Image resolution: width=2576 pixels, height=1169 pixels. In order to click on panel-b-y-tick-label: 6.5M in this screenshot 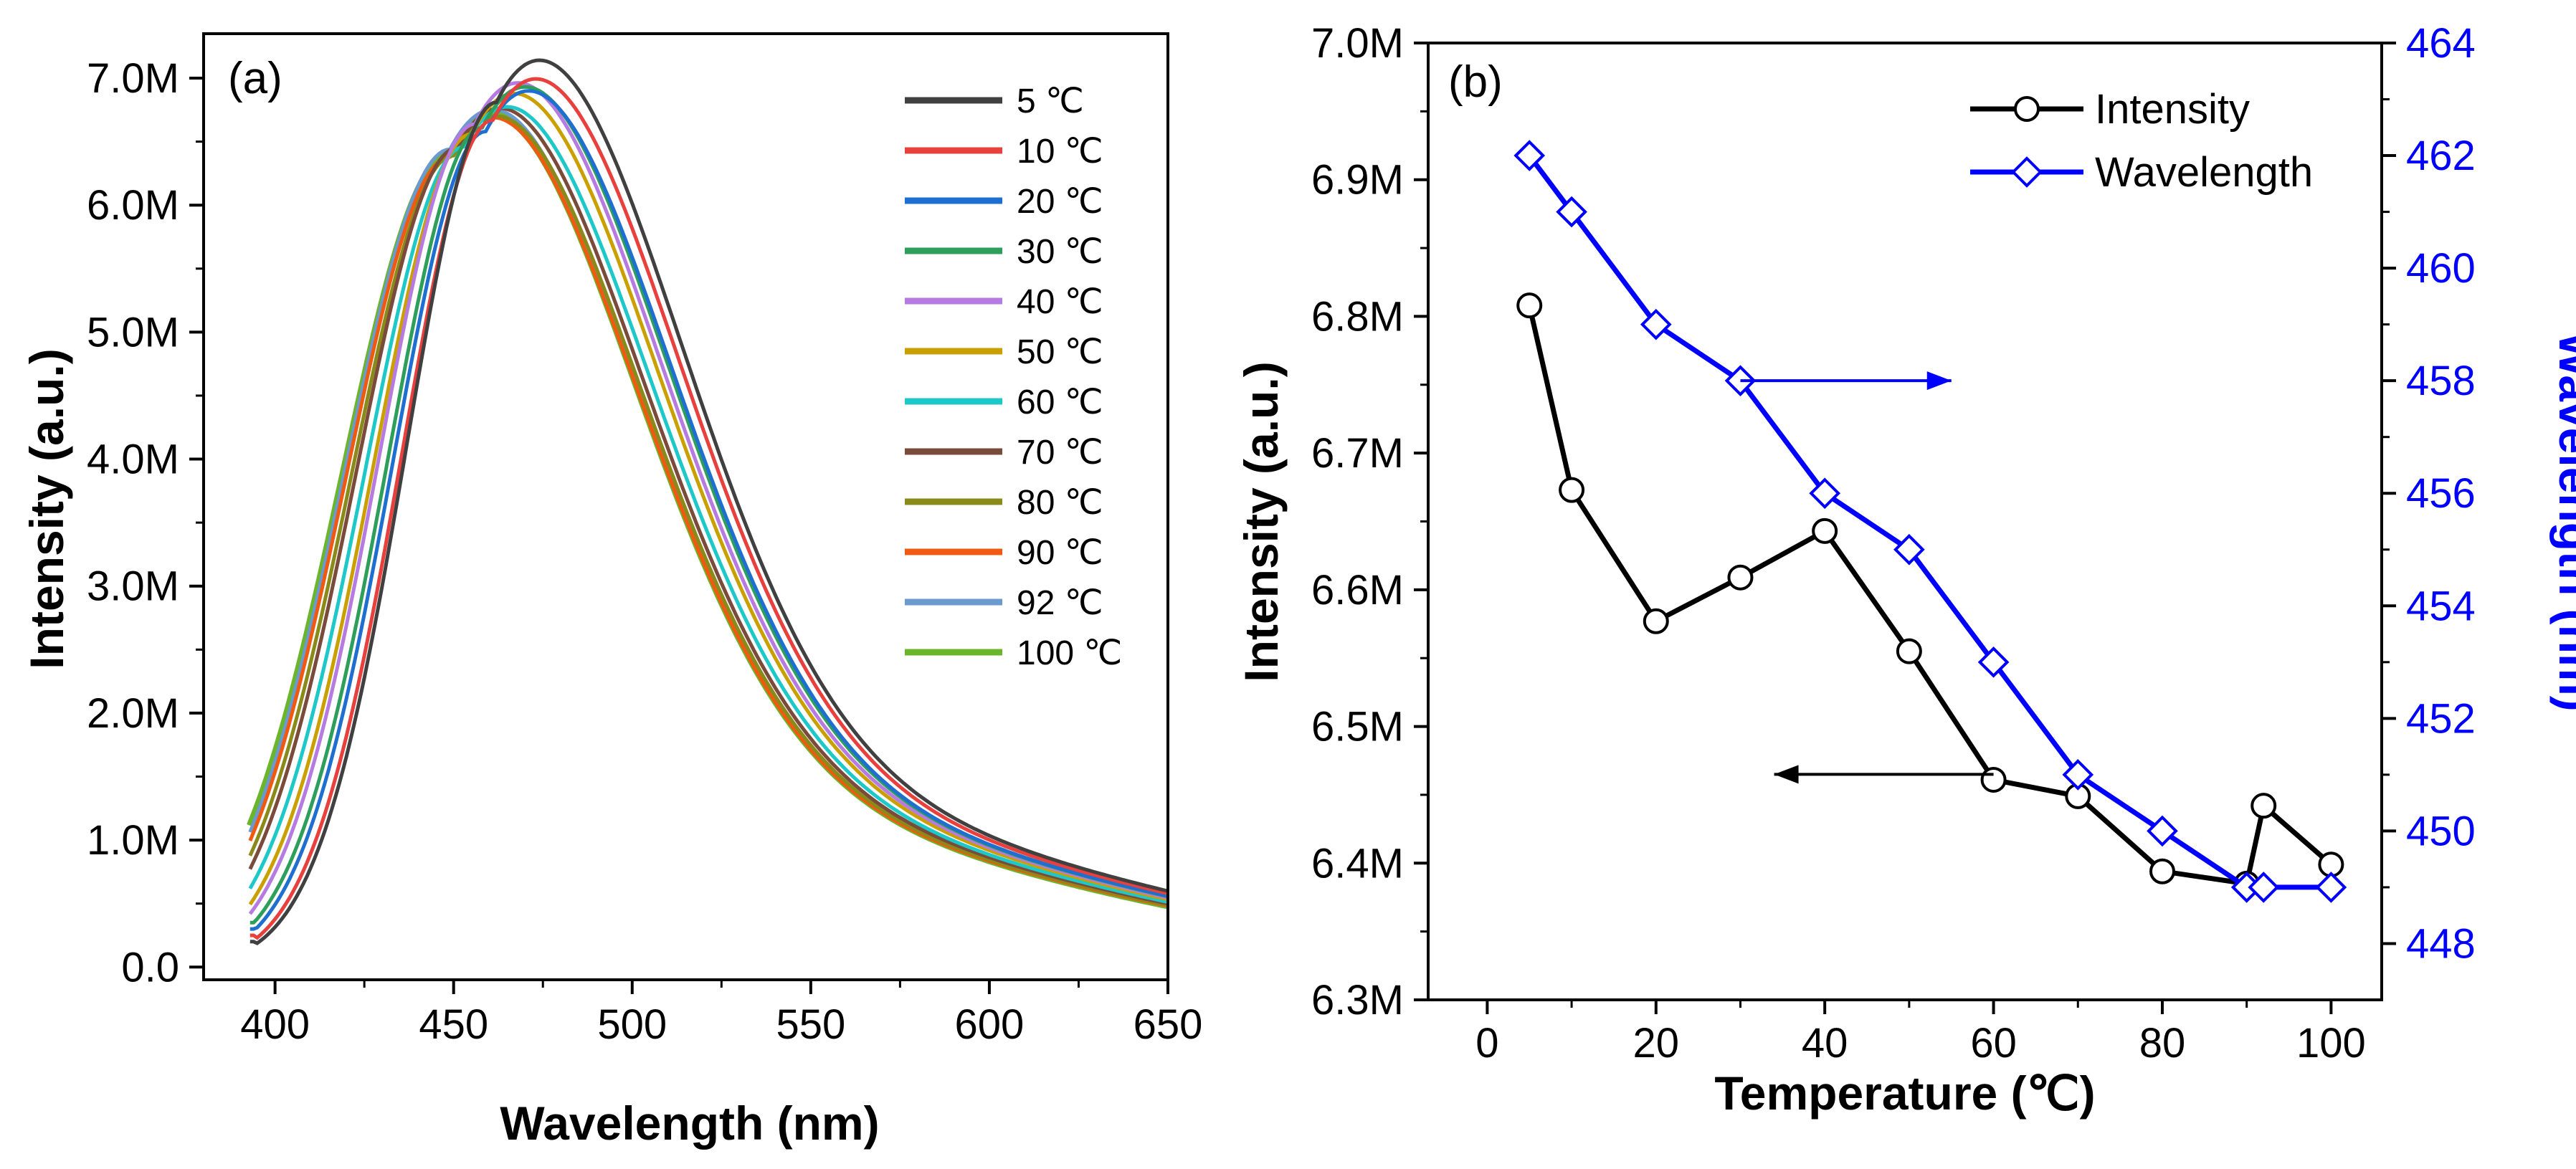, I will do `click(1358, 727)`.